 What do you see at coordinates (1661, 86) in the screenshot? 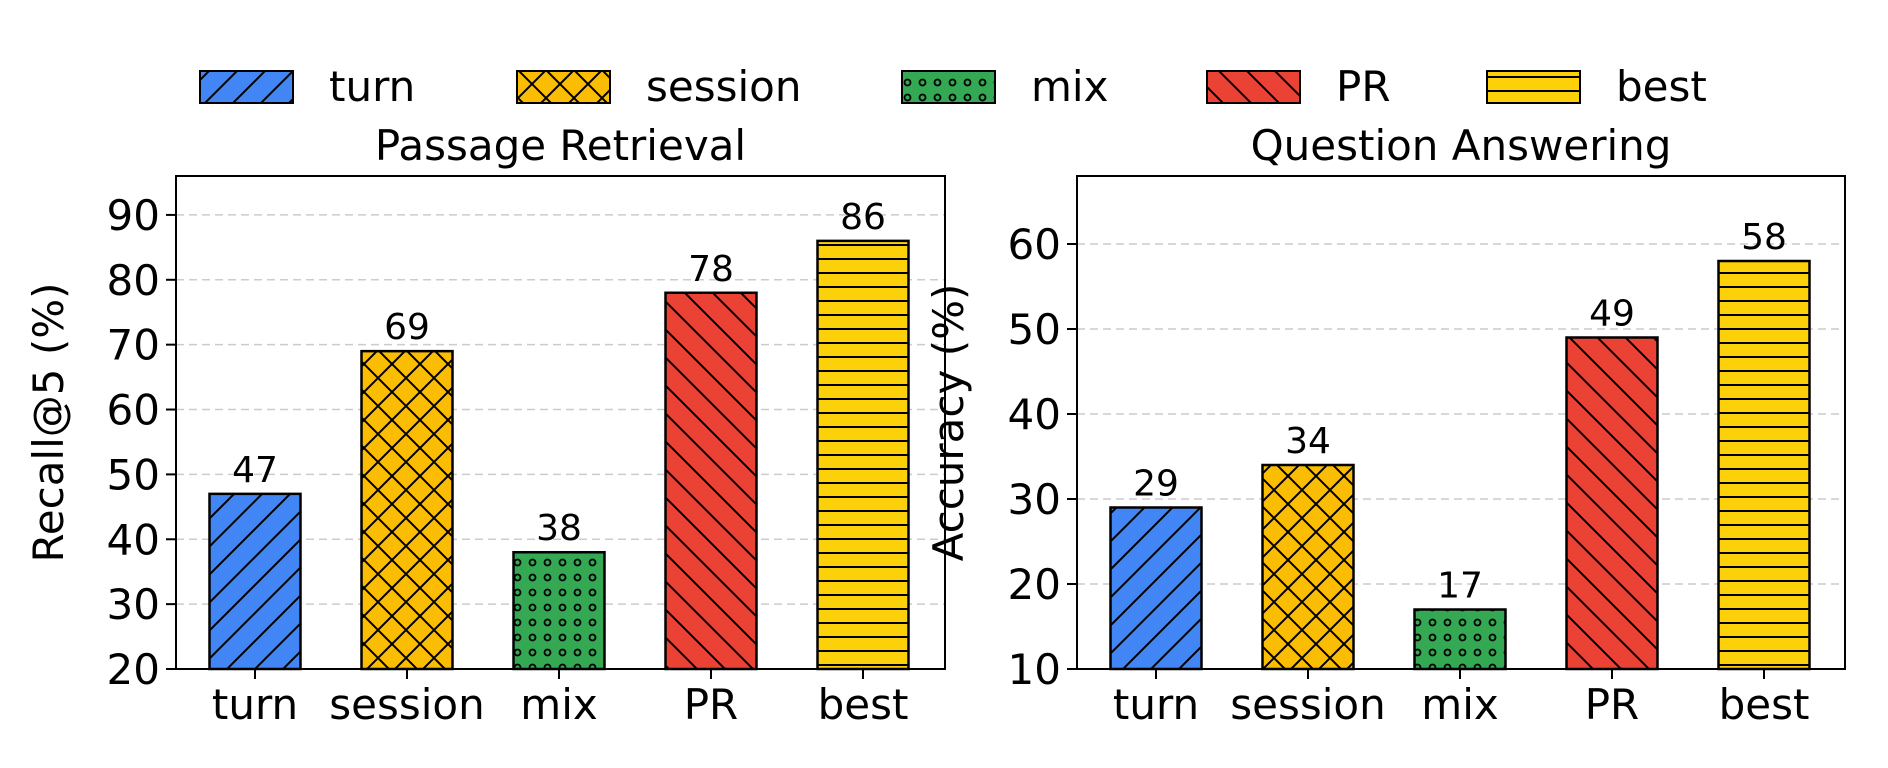
I see `legend-label-best: best` at bounding box center [1661, 86].